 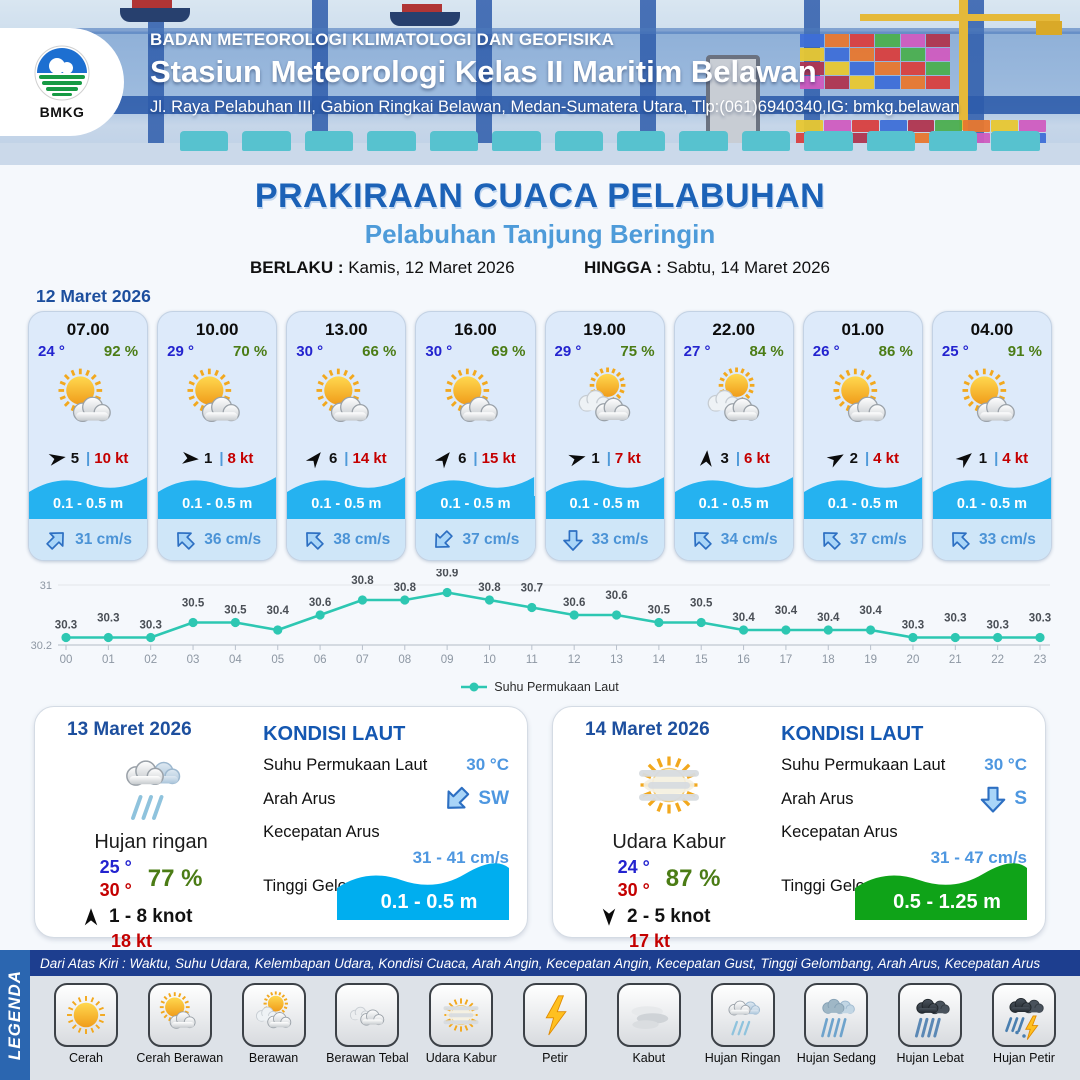 What do you see at coordinates (346, 329) in the screenshot?
I see `card-time: 13.00` at bounding box center [346, 329].